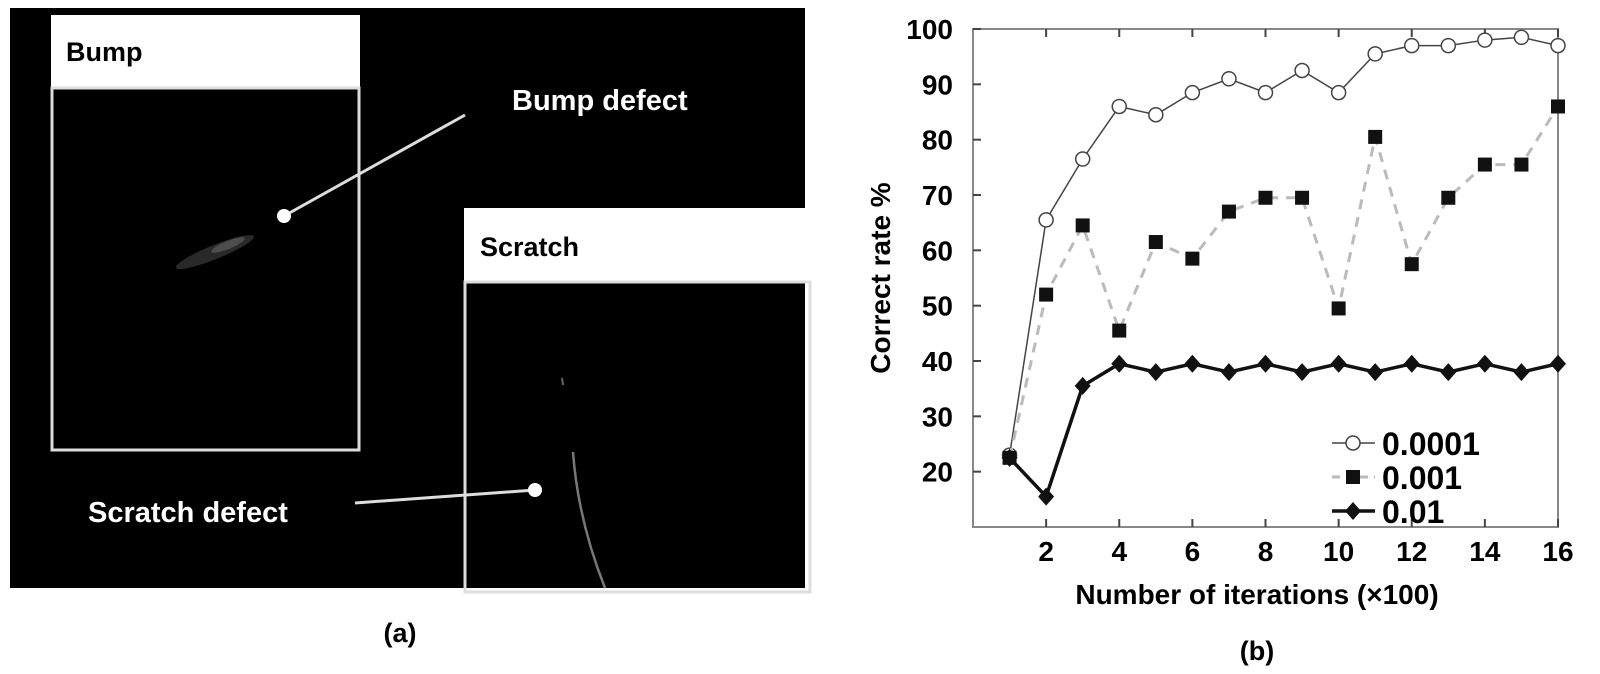 This screenshot has width=1600, height=674. I want to click on x-tick-label: 2, so click(1046, 551).